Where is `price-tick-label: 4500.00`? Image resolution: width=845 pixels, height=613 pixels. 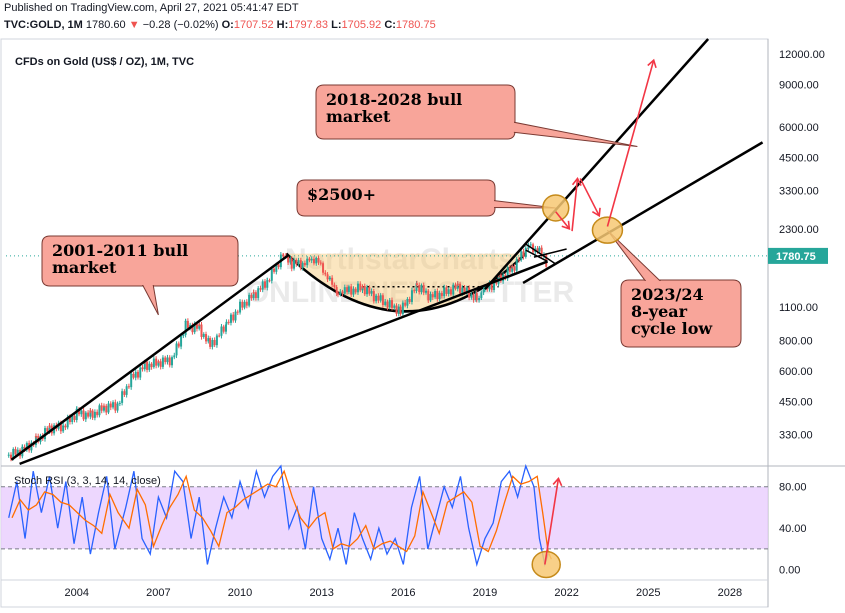 price-tick-label: 4500.00 is located at coordinates (799, 159).